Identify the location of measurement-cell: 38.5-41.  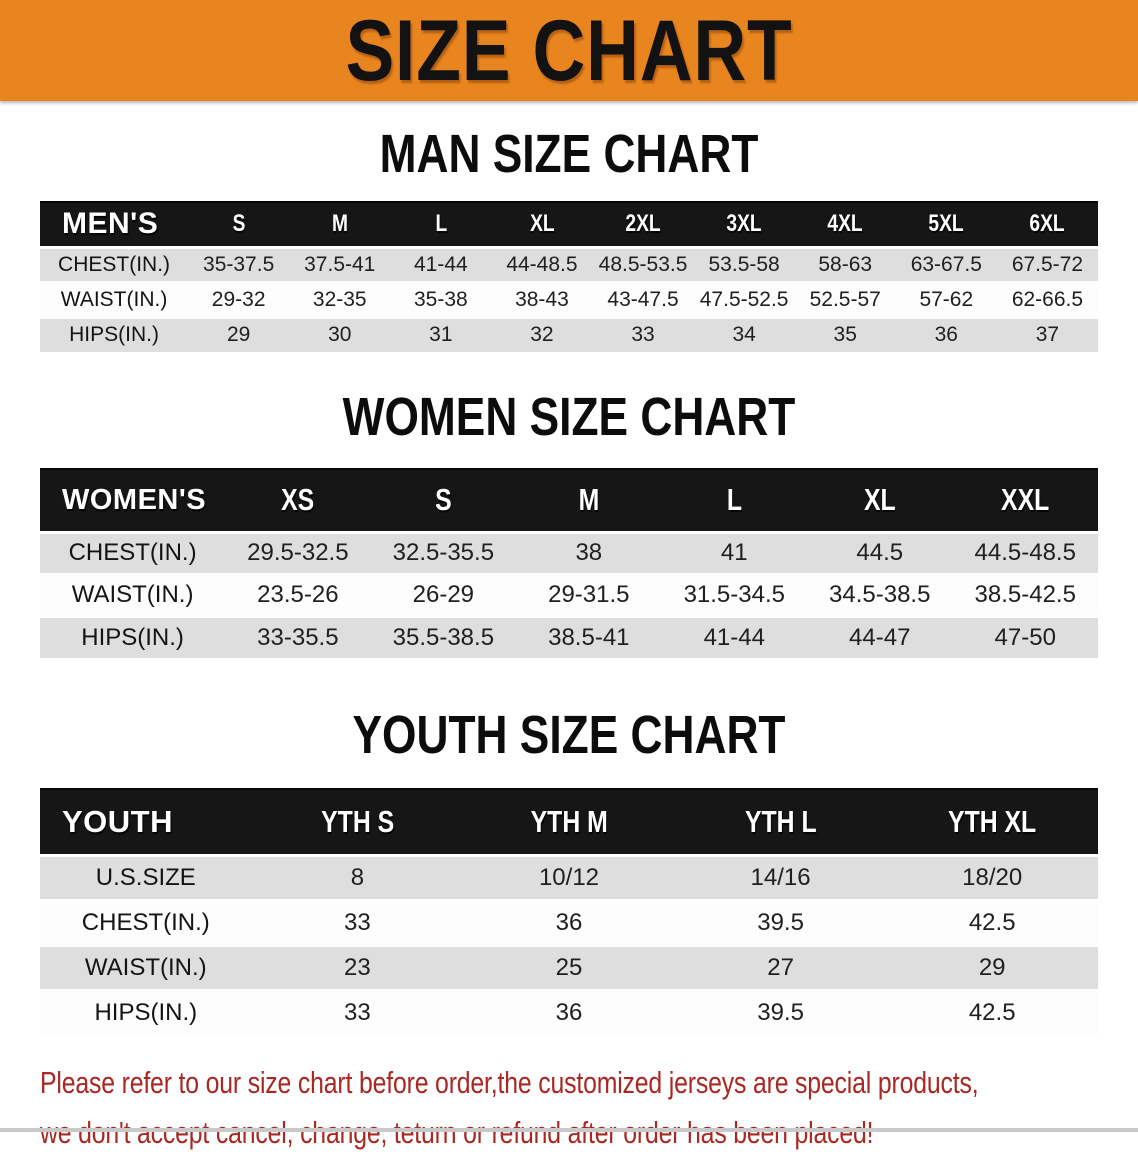
(589, 636).